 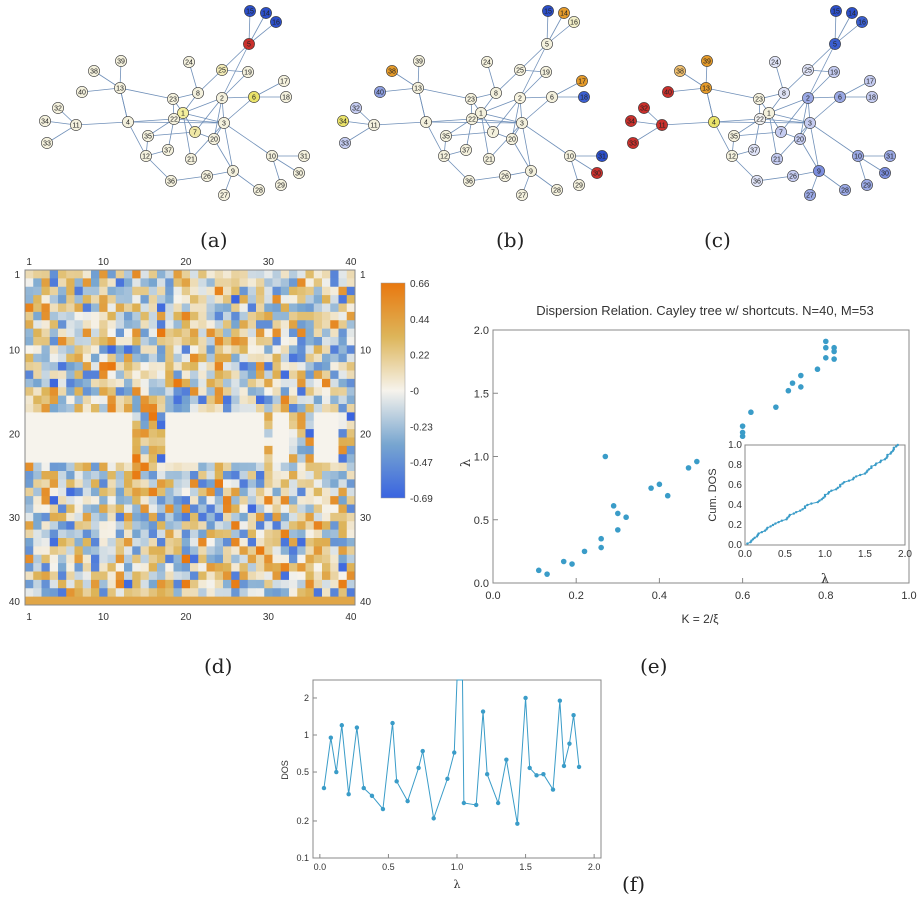 I want to click on graph-node-label: 27, so click(x=224, y=196).